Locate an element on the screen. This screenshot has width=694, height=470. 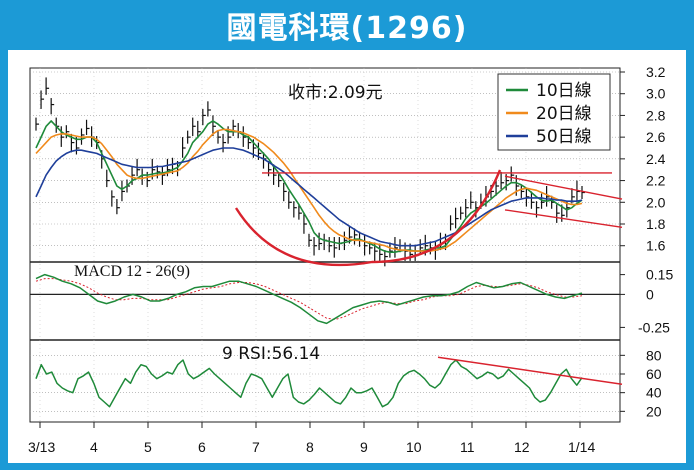
macd-signal-line is located at coordinates (309, 299).